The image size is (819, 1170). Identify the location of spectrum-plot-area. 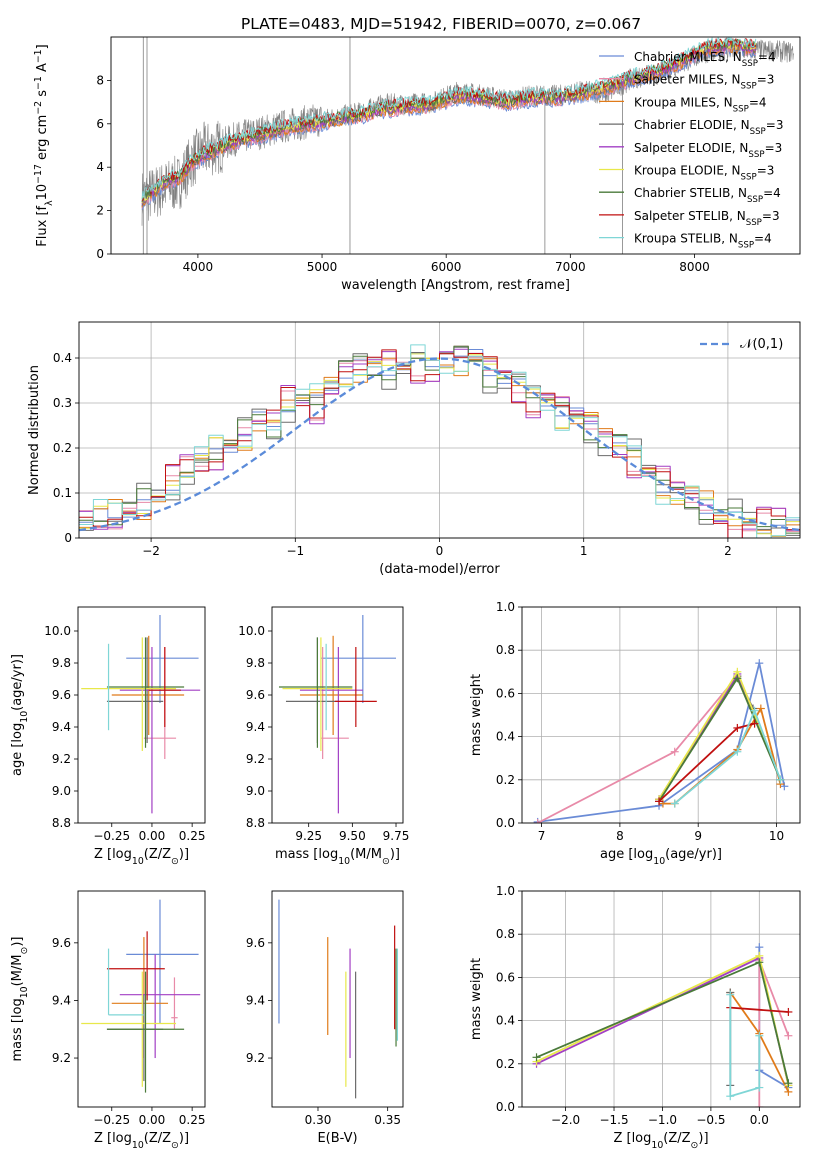
(468, 145).